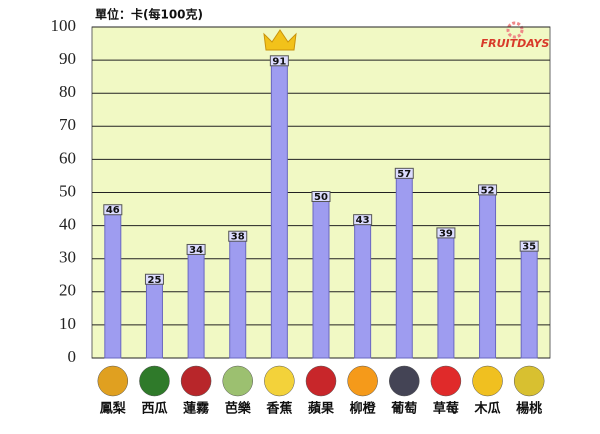 The width and height of the screenshot is (600, 434). What do you see at coordinates (446, 409) in the screenshot?
I see `x-tick-label: 草莓` at bounding box center [446, 409].